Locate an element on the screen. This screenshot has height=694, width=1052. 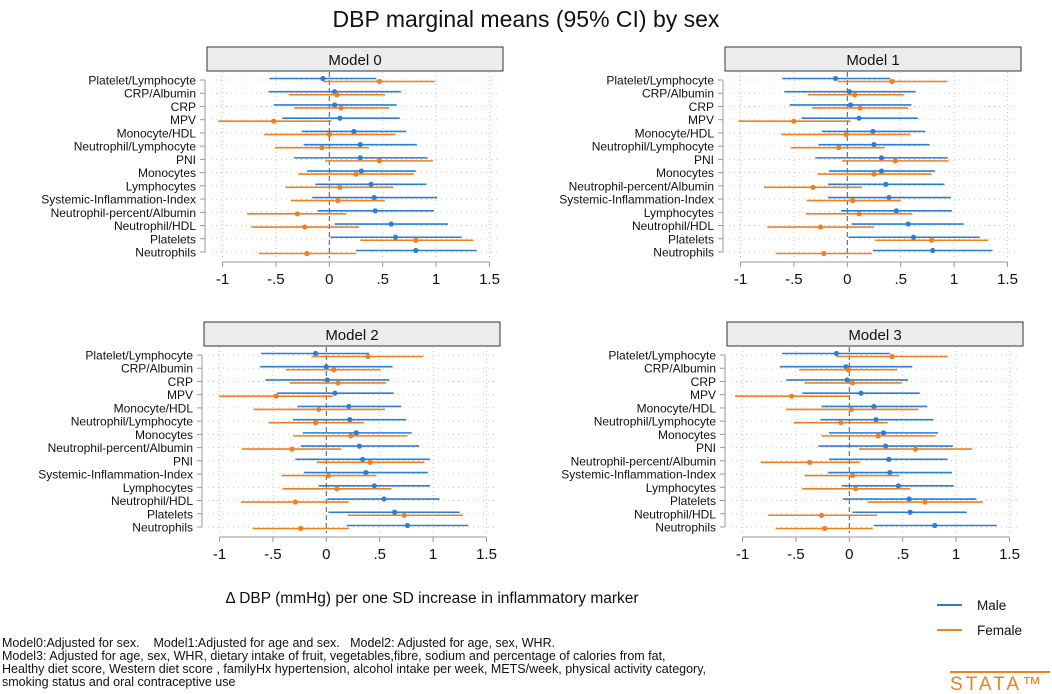
y-tick-label: CRP is located at coordinates (701, 107).